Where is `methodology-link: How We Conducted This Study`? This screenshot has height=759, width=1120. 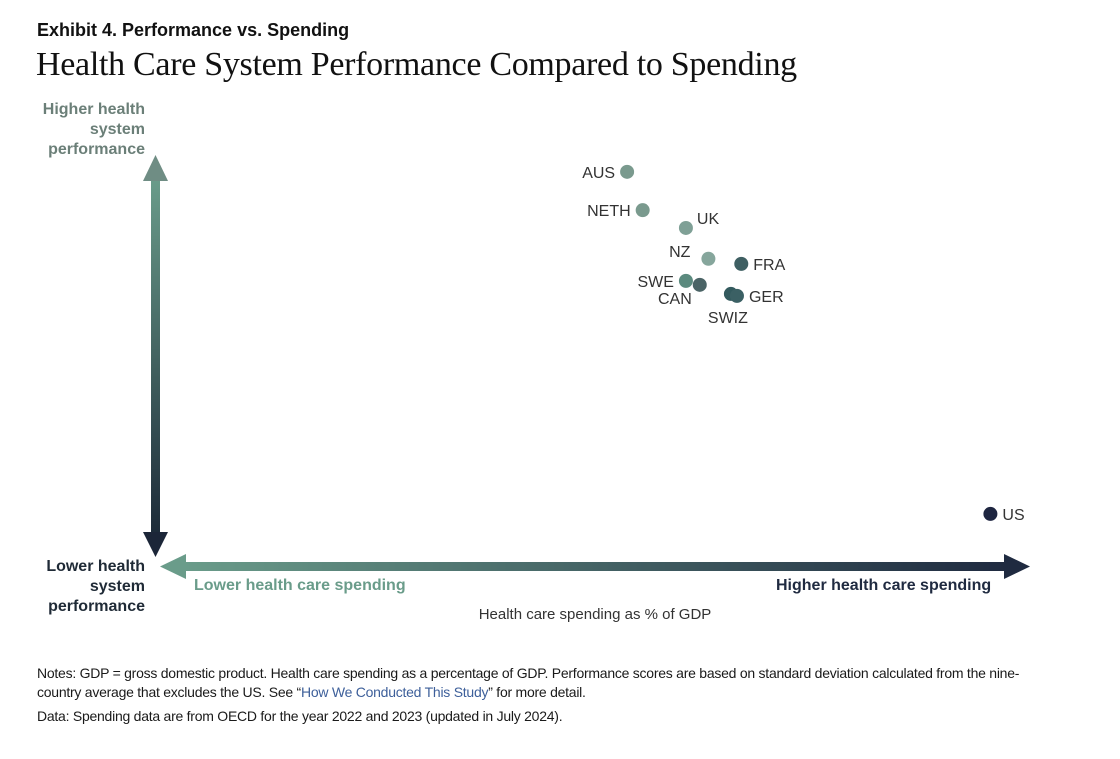 methodology-link: How We Conducted This Study is located at coordinates (394, 692).